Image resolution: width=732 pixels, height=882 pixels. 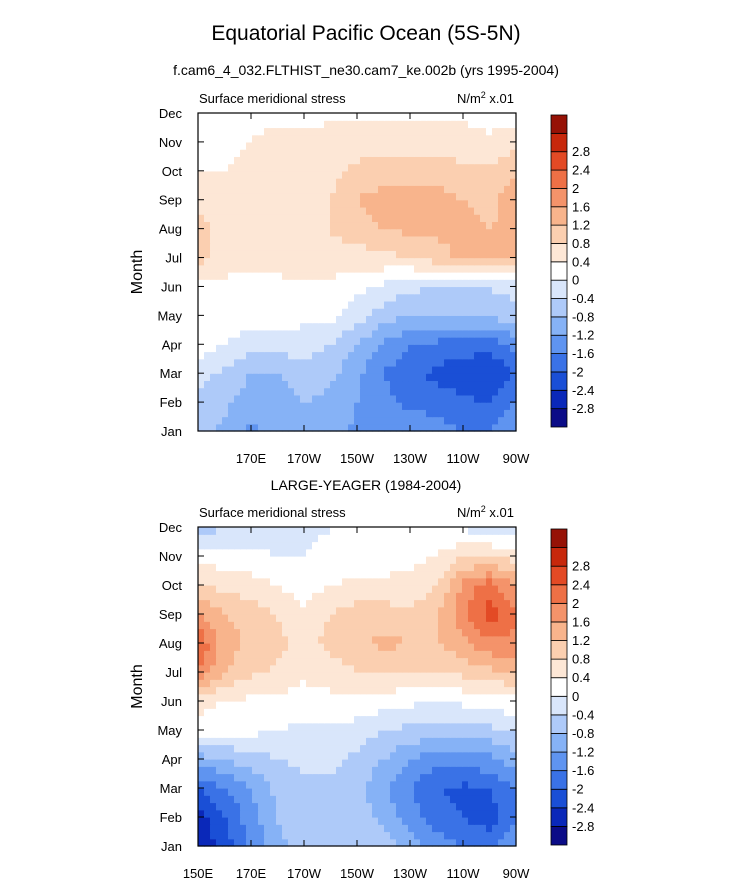 I want to click on y-tick-label: Feb, so click(x=171, y=817).